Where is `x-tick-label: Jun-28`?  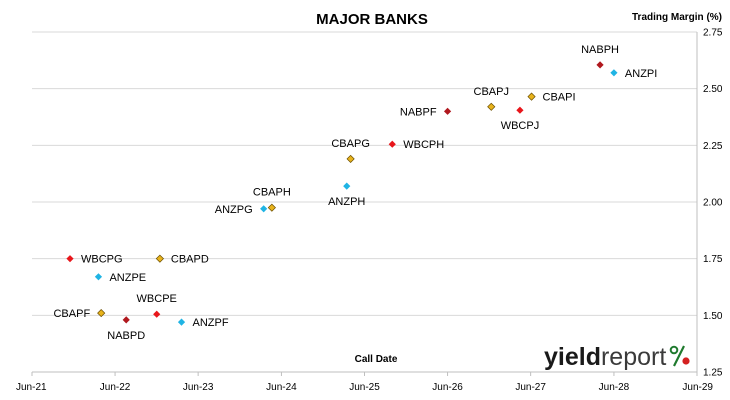
x-tick-label: Jun-28 is located at coordinates (614, 387).